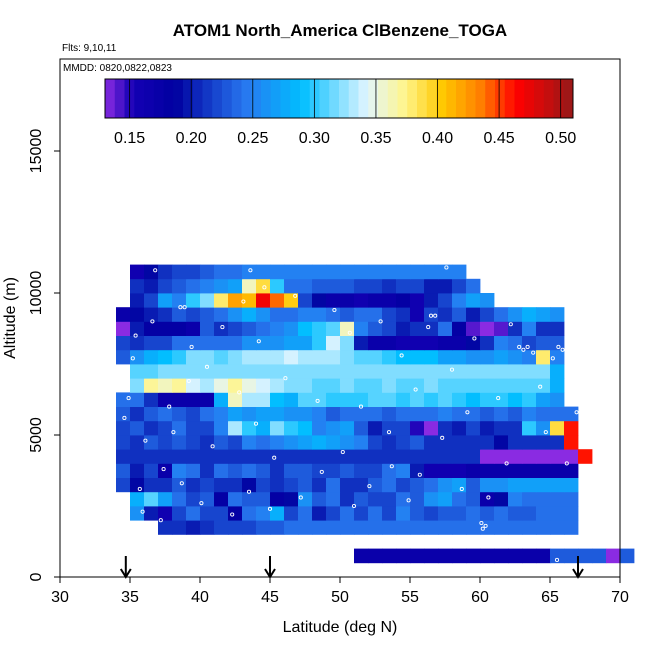  Describe the element at coordinates (200, 597) in the screenshot. I see `x-tick-label: 40` at that location.